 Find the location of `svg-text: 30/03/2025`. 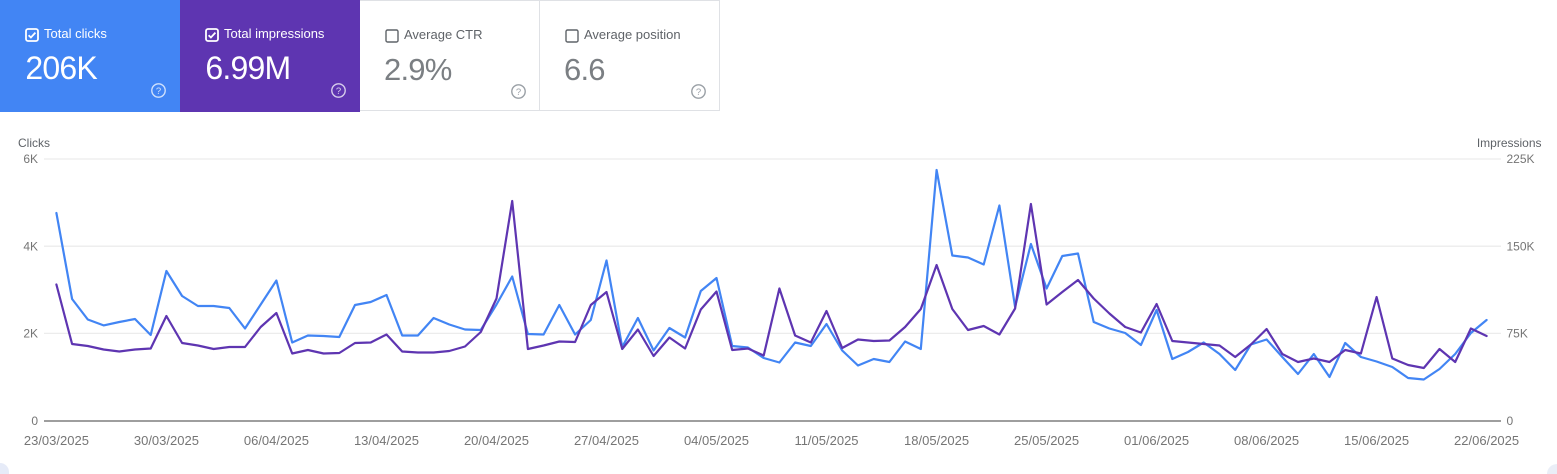

svg-text: 30/03/2025 is located at coordinates (166, 440).